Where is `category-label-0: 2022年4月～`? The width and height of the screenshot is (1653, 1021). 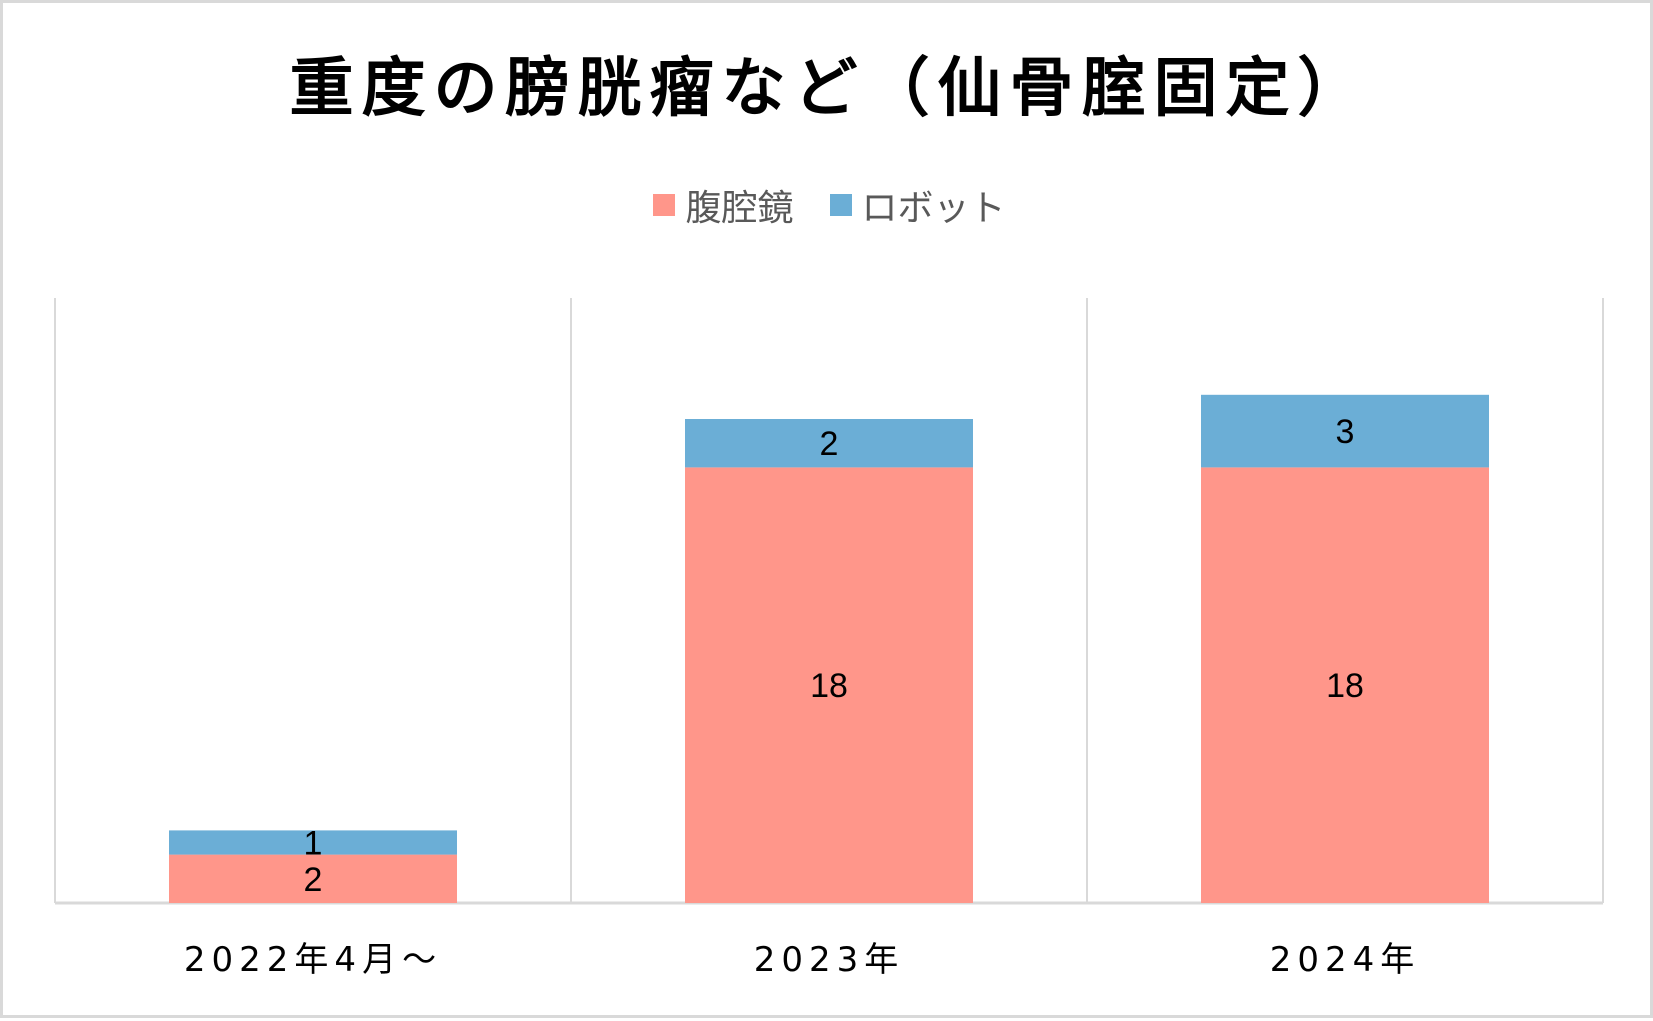
category-label-0: 2022年4月～ is located at coordinates (313, 960).